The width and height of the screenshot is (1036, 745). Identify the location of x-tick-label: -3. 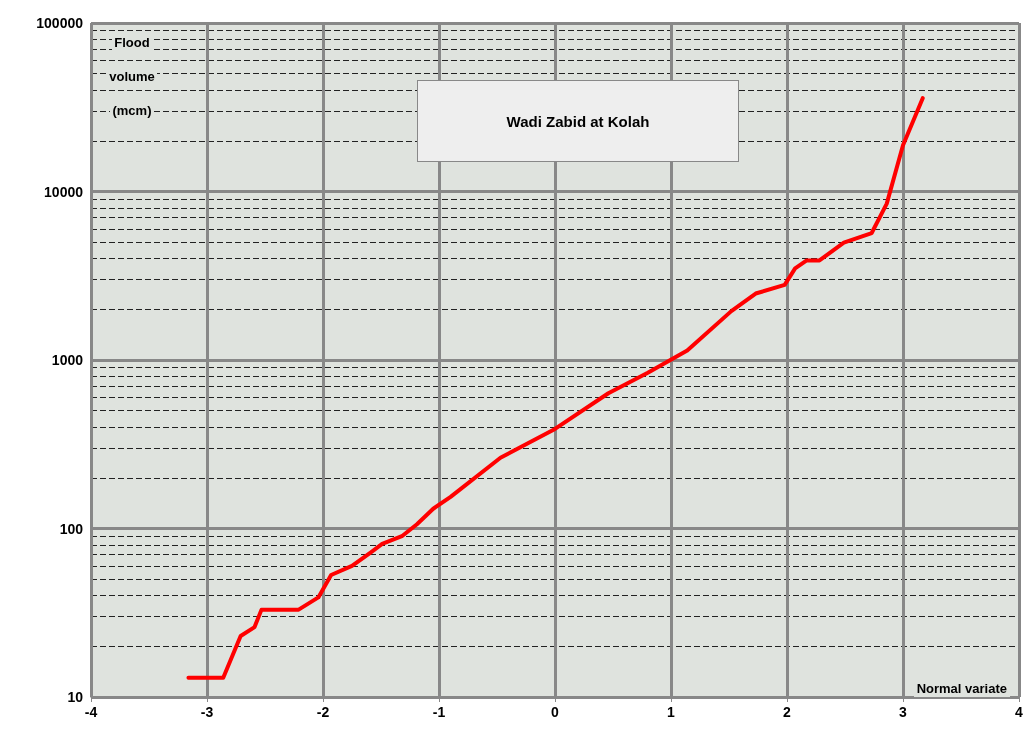
(207, 712).